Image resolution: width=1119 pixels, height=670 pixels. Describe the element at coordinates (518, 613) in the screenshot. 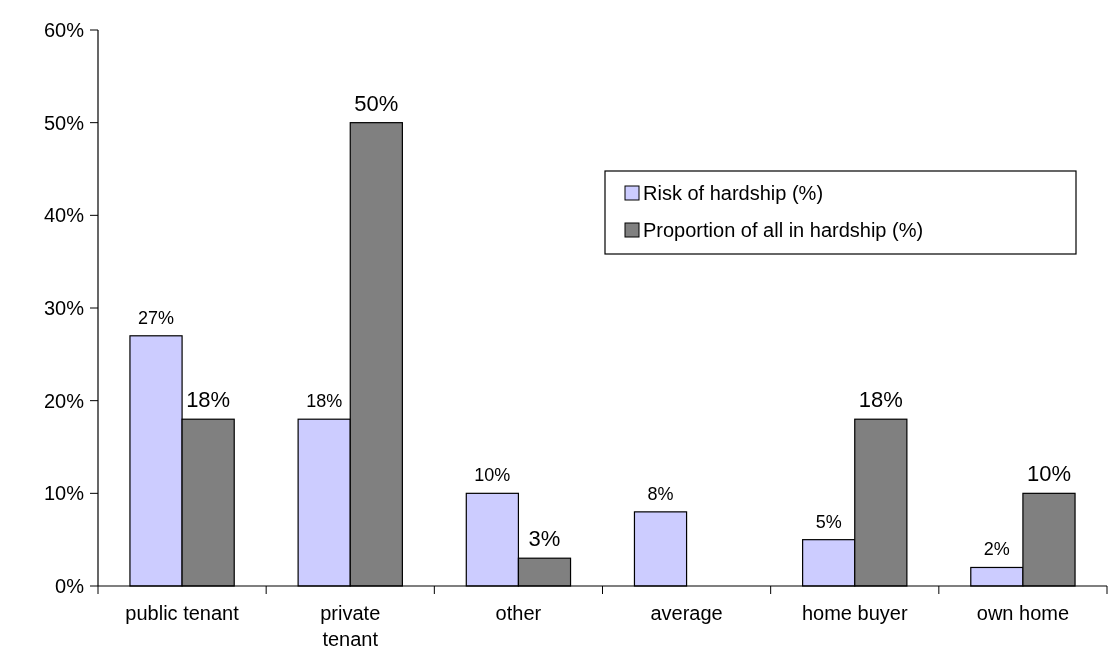

I see `x-tick-label: other` at that location.